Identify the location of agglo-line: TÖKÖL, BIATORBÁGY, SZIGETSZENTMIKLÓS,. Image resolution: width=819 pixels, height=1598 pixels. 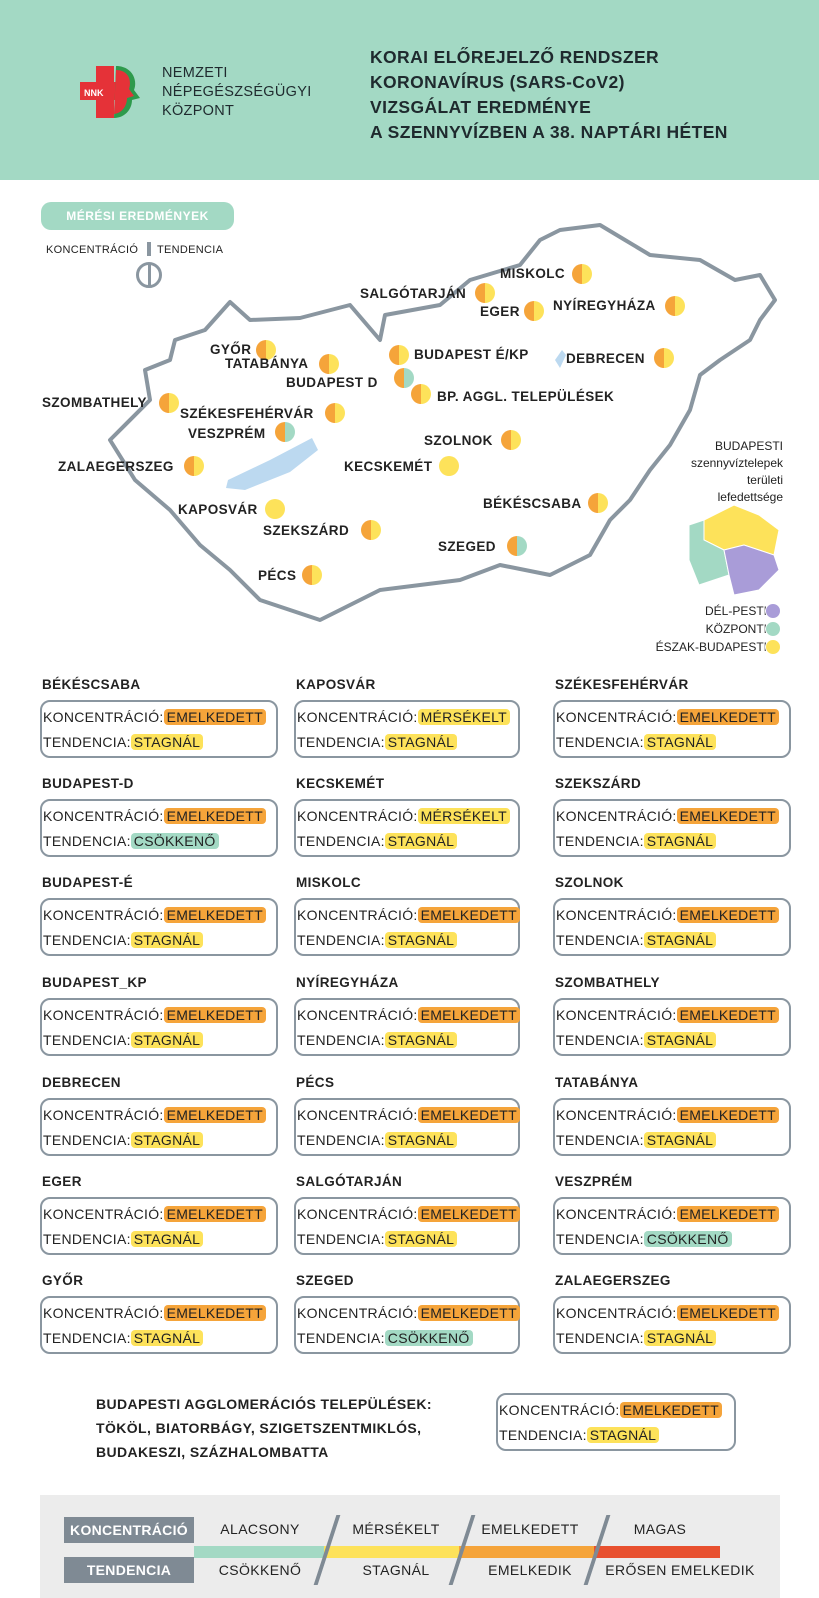
(259, 1428).